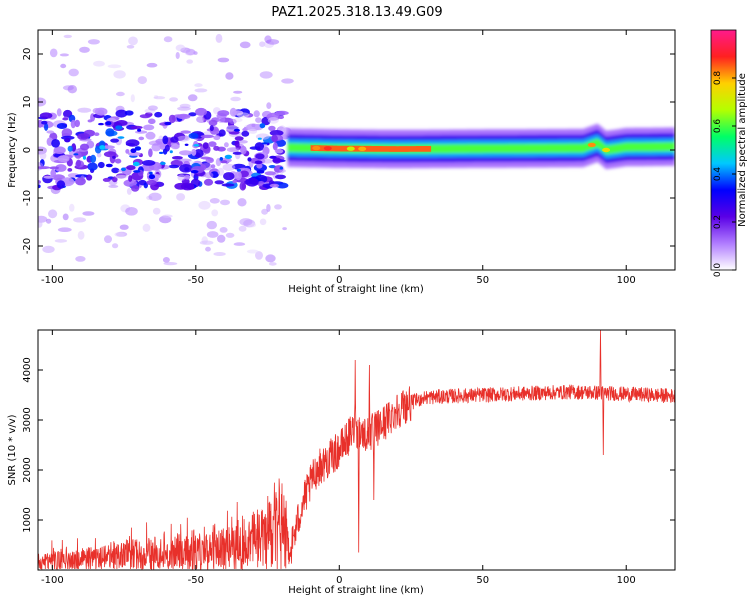 This screenshot has width=750, height=604. Describe the element at coordinates (356, 289) in the screenshot. I see `spectrogram-xlabel: Height of straight line (km)` at that location.